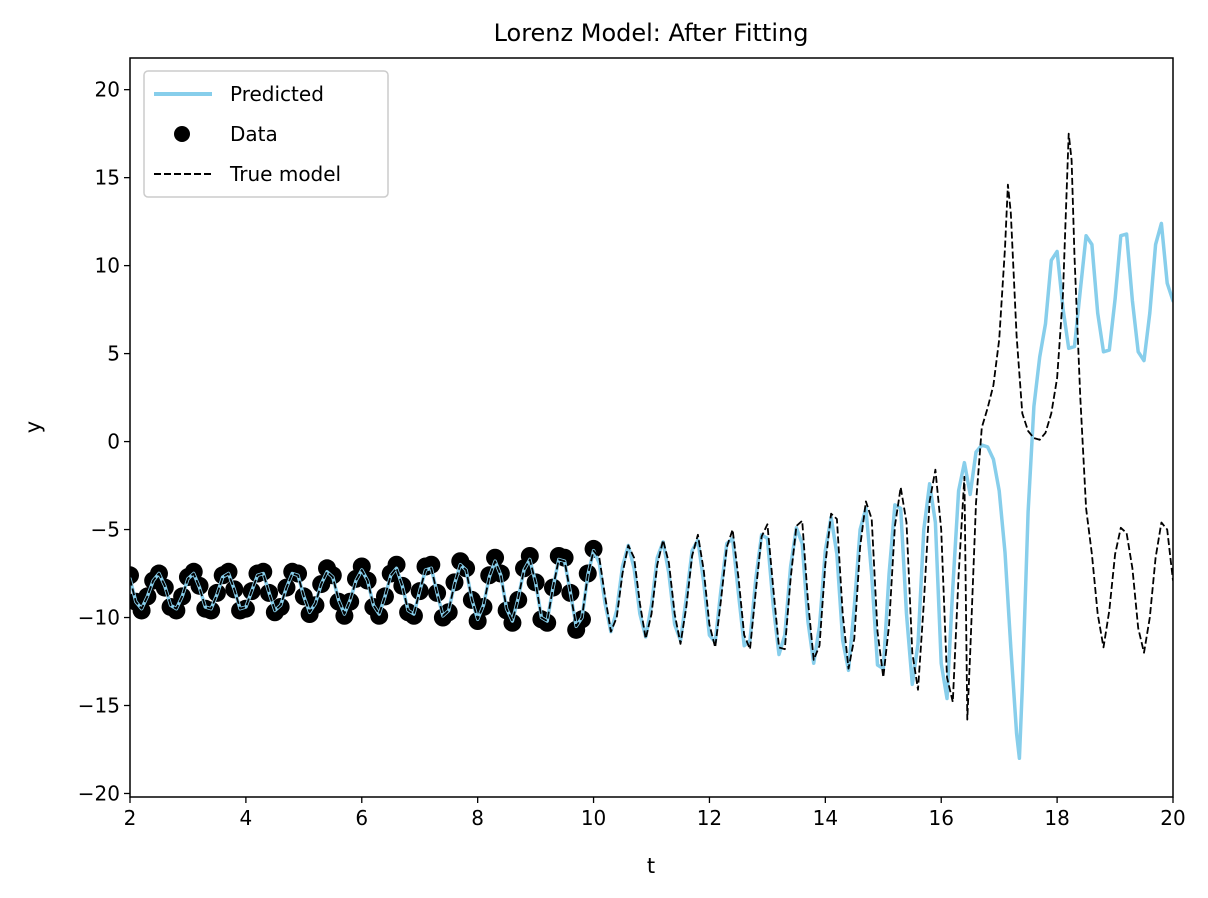 Image resolution: width=1208 pixels, height=898 pixels. Describe the element at coordinates (361, 818) in the screenshot. I see `x-tick-label: 6` at that location.